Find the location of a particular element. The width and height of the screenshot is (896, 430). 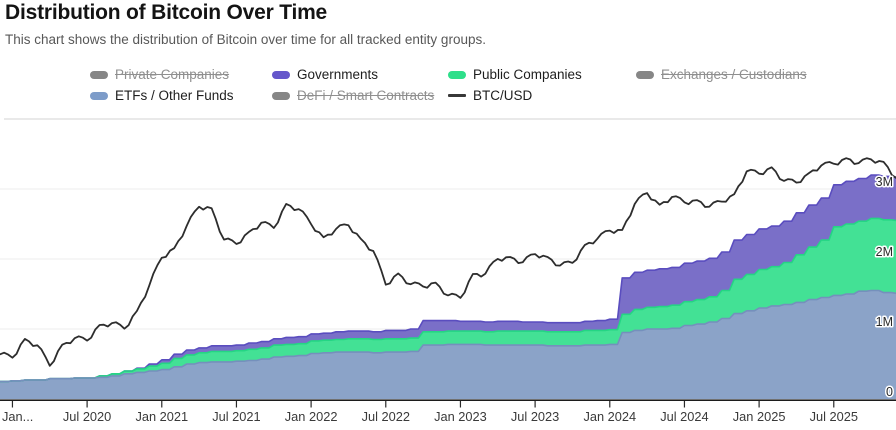

x-tick-label: Jan 2024 is located at coordinates (609, 416).